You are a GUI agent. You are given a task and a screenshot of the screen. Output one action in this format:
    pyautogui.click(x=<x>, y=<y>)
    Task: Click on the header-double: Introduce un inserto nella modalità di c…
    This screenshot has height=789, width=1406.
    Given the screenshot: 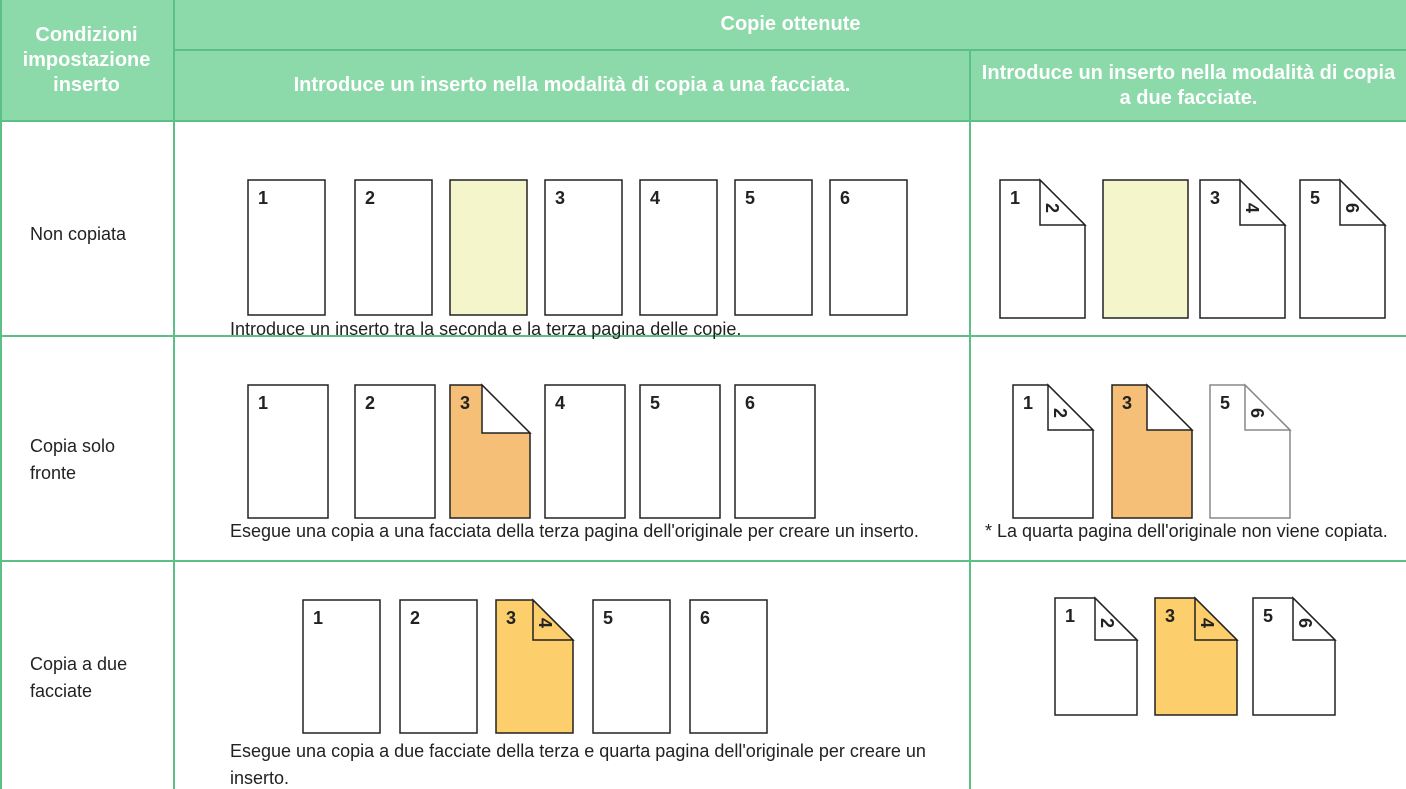 What is the action you would take?
    pyautogui.click(x=1188, y=85)
    